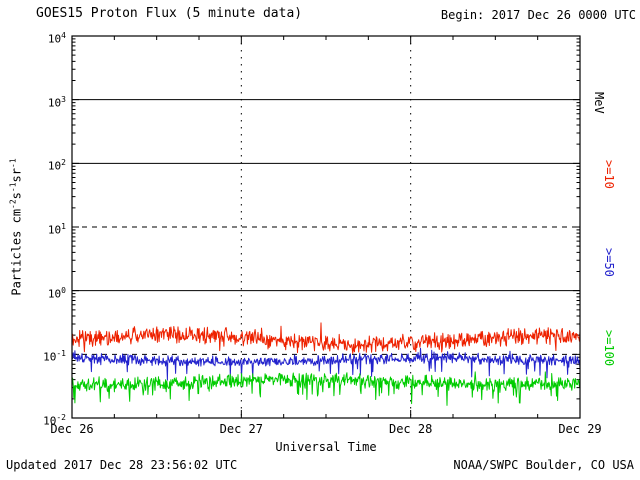  What do you see at coordinates (410, 429) in the screenshot?
I see `x-tick-label: Dec 28` at bounding box center [410, 429].